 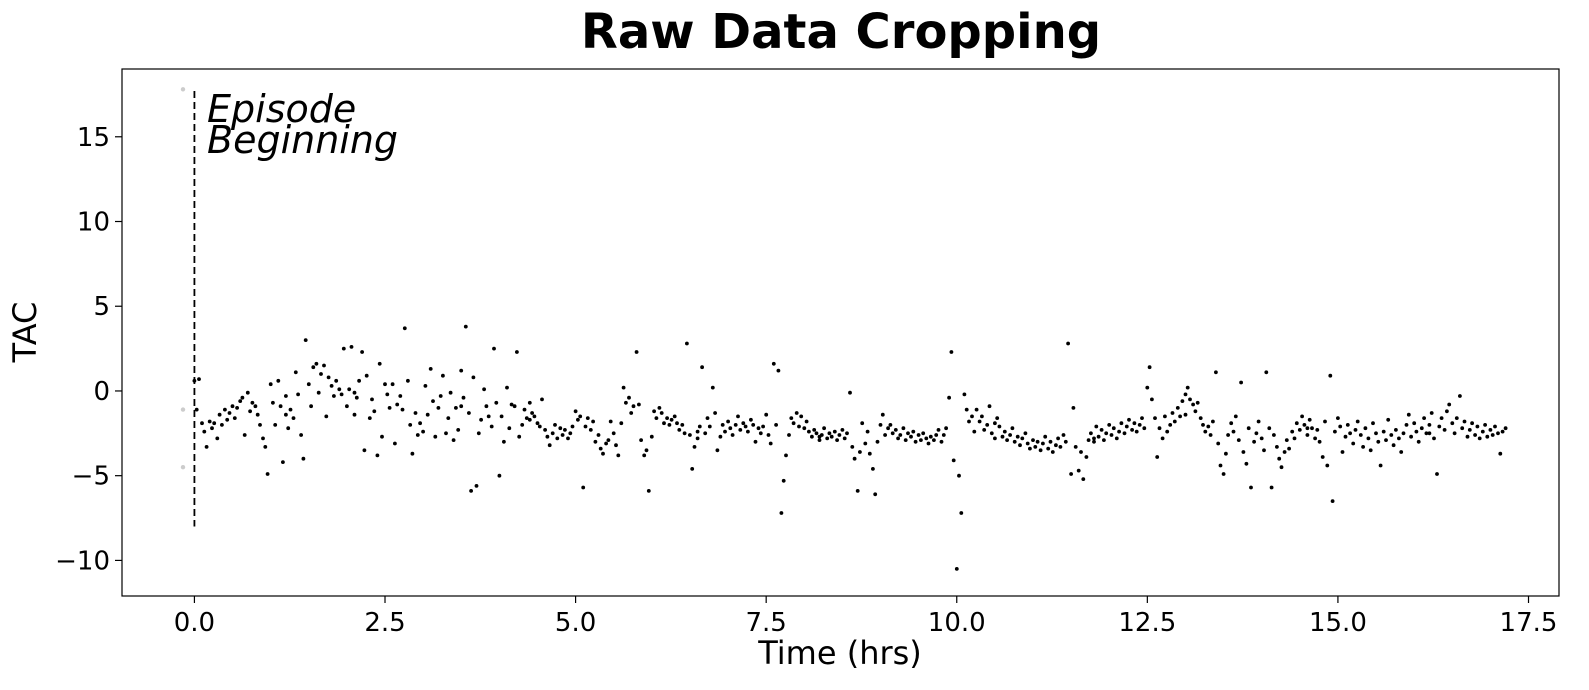 I want to click on annotation-line-2: Beginning, so click(x=302, y=140).